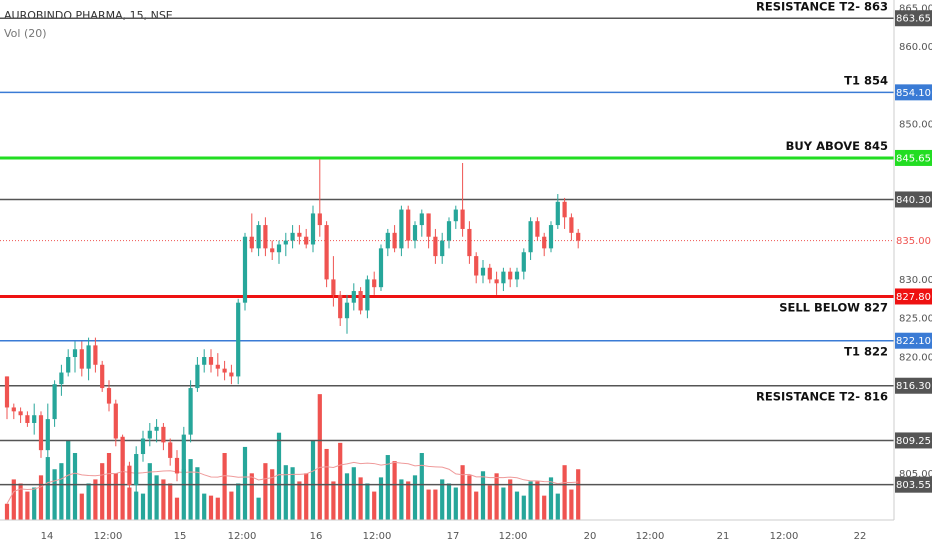  Describe the element at coordinates (377, 536) in the screenshot. I see `time-tick-label: 12:00` at that location.